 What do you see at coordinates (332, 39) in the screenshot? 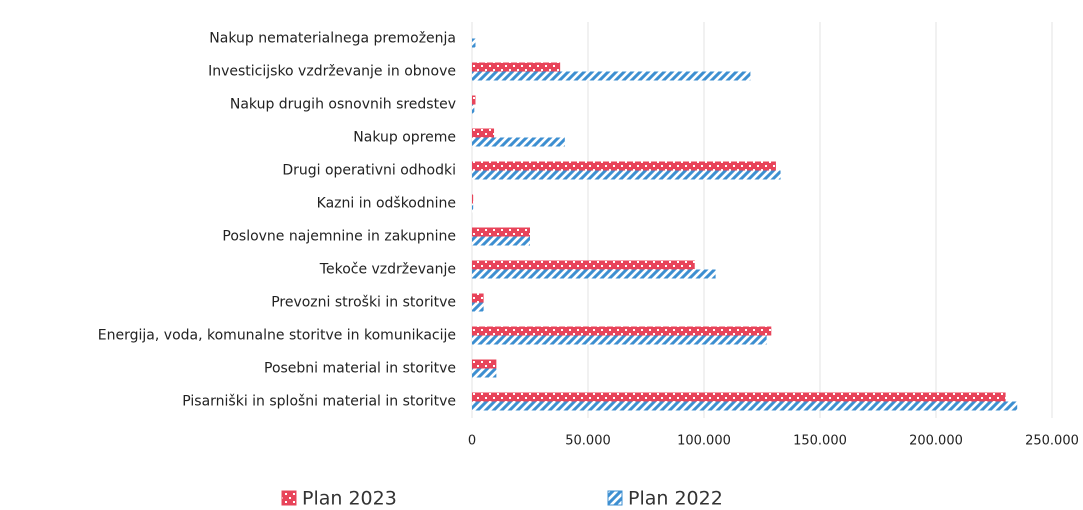
I see `y-tick-label: Nakup nematerialnega premoženja` at bounding box center [332, 39].